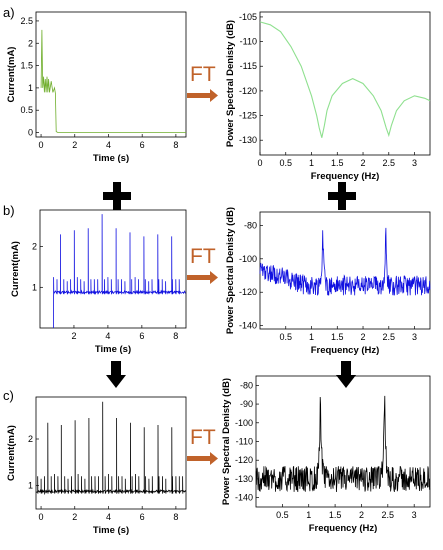 This screenshot has height=550, width=443. What do you see at coordinates (248, 42) in the screenshot?
I see `y-tick-label: -110` at bounding box center [248, 42].